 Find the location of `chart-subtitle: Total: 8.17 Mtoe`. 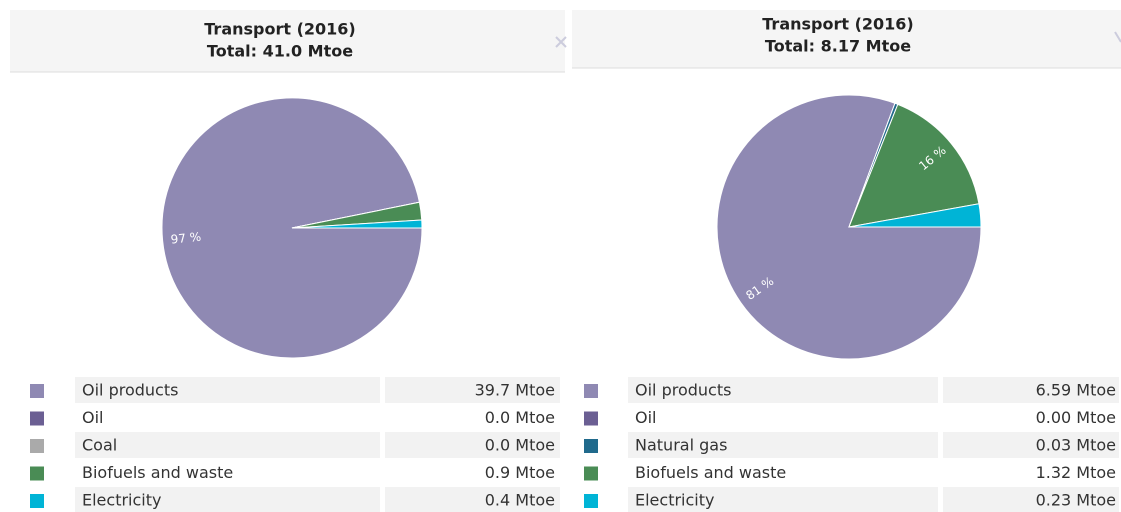

chart-subtitle: Total: 8.17 Mtoe is located at coordinates (838, 46).